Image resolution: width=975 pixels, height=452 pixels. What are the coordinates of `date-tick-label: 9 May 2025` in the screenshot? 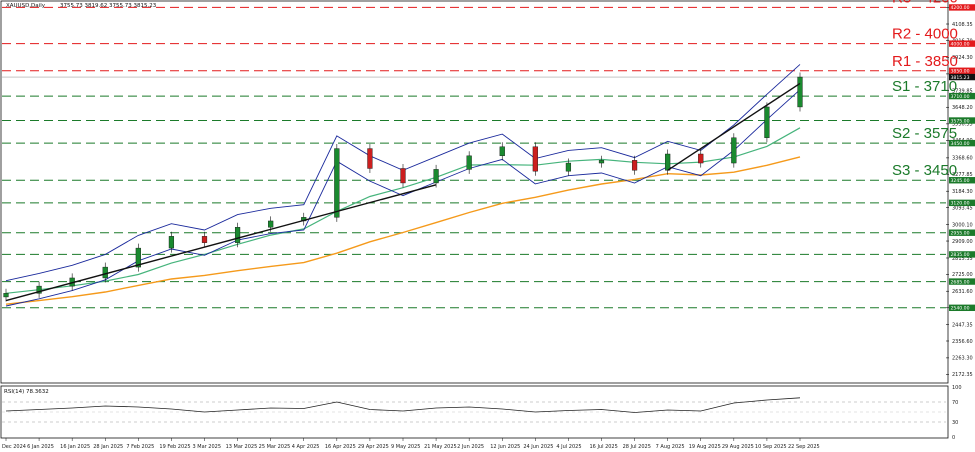 It's located at (405, 447).